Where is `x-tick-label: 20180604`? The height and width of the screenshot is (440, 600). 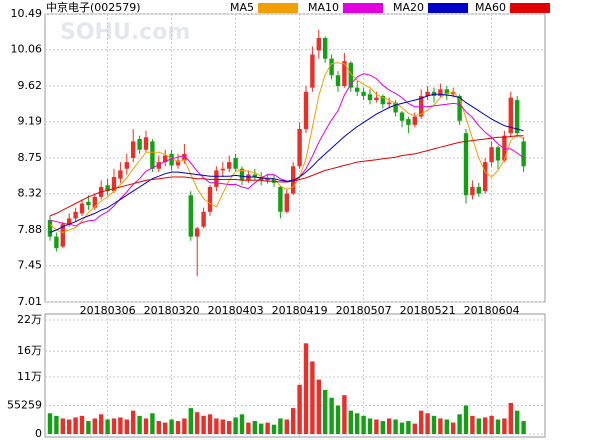
x-tick-label: 20180604 is located at coordinates (492, 310).